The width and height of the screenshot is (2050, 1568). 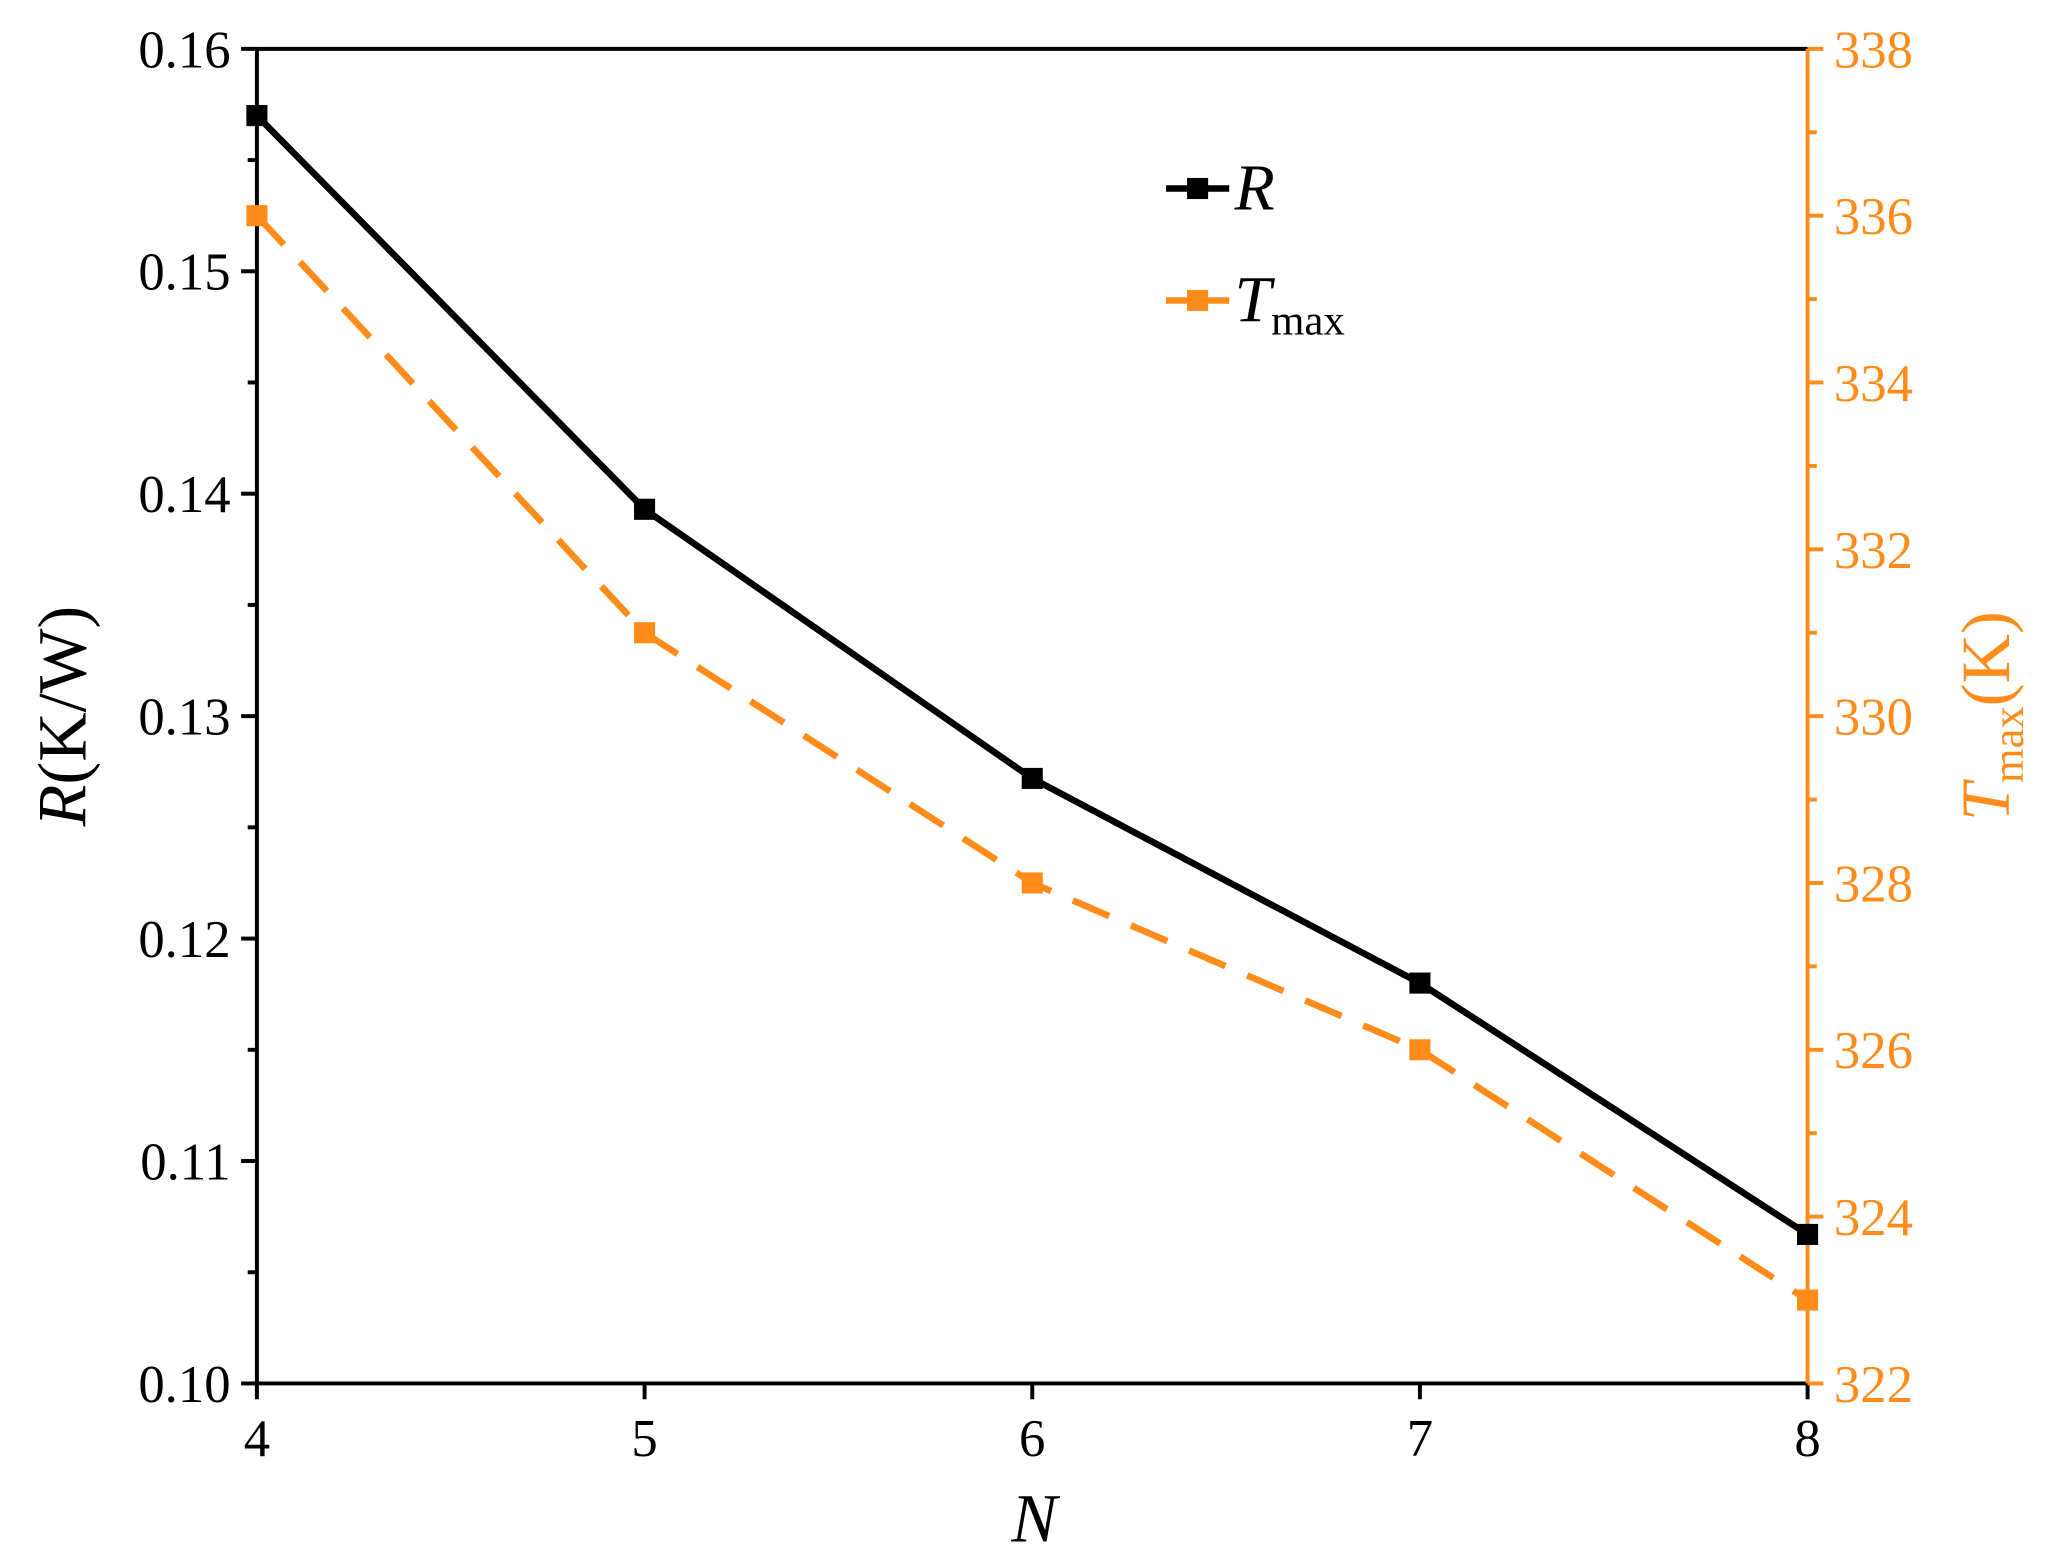 What do you see at coordinates (184, 718) in the screenshot?
I see `y-tick-label: 0.13` at bounding box center [184, 718].